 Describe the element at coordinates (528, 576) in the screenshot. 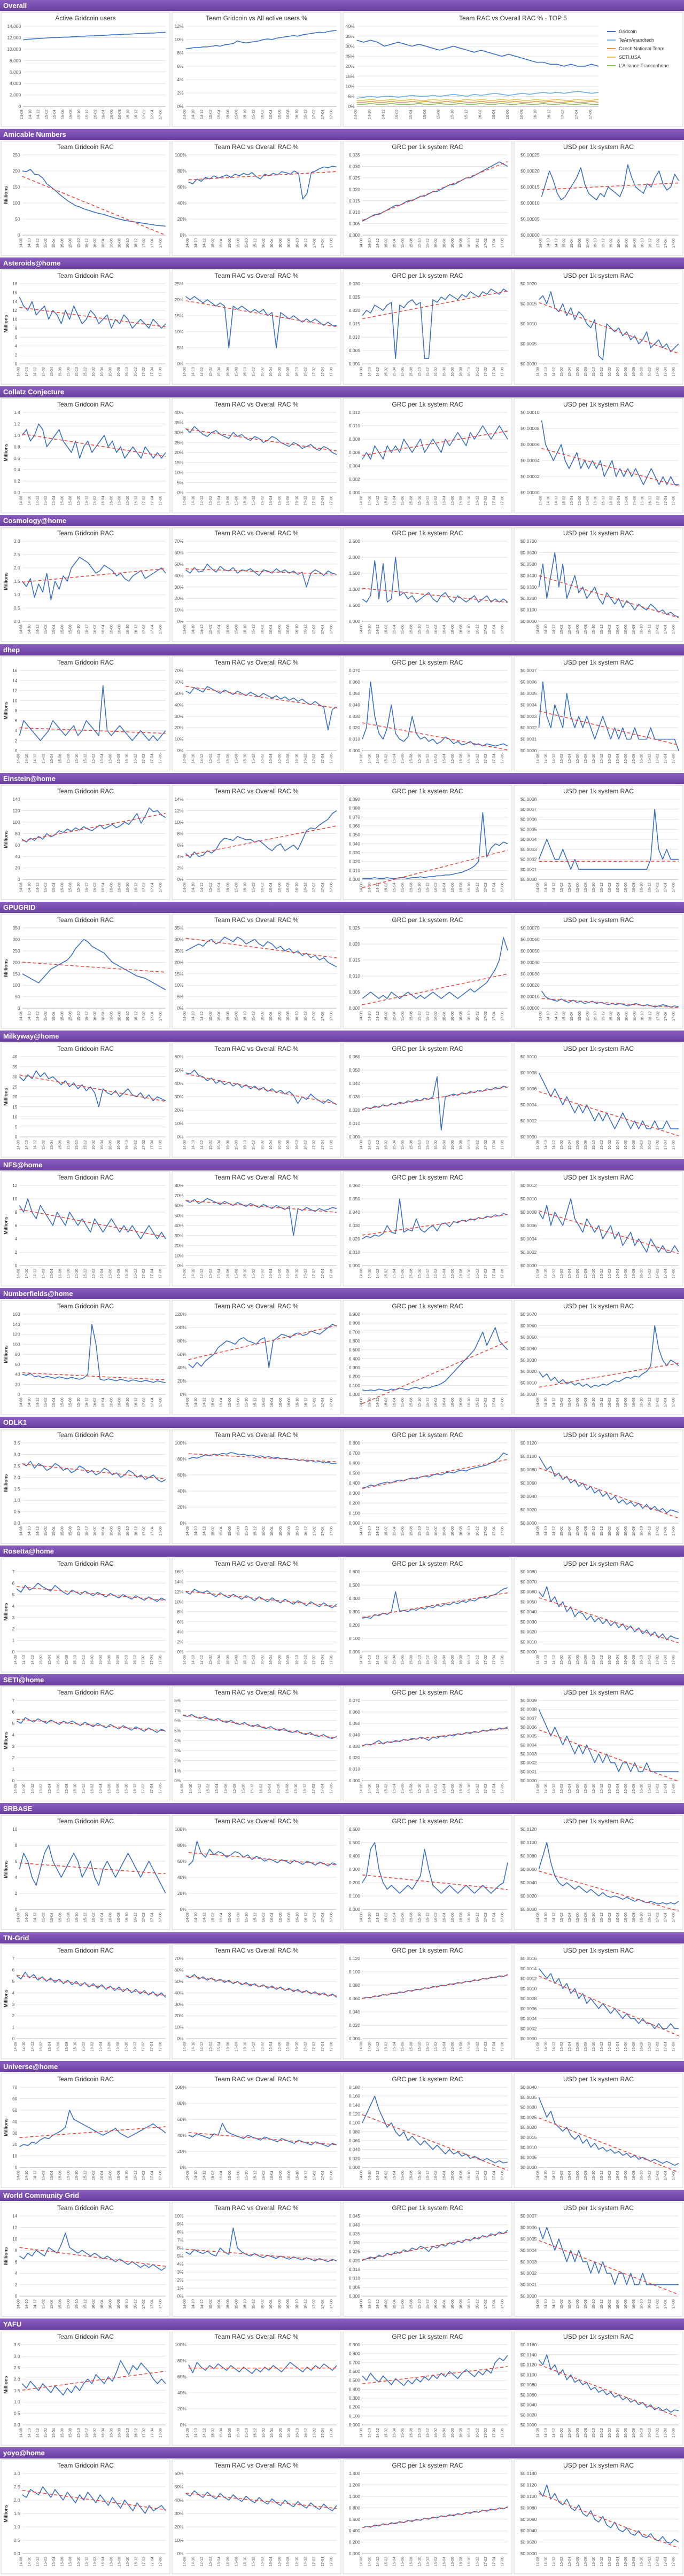

I see `y-tick-label: $0.0400` at that location.